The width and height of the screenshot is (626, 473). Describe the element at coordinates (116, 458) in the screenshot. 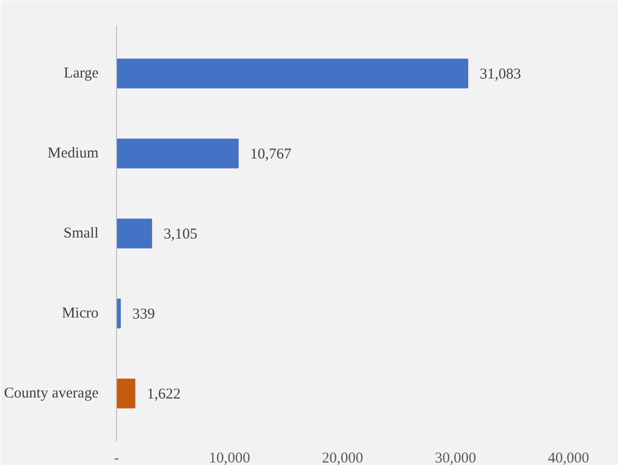

I see `x-tick-label: -` at that location.